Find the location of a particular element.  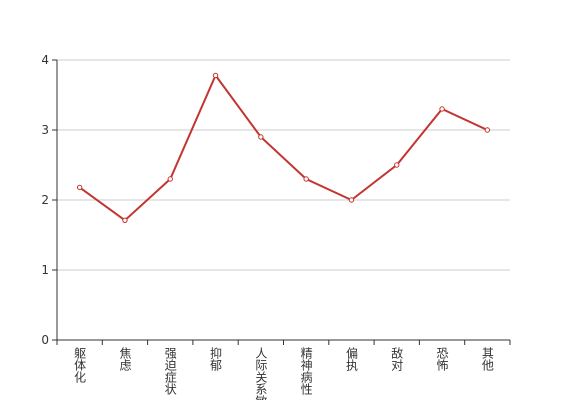

x-tick-label: 焦虑 is located at coordinates (125, 359).